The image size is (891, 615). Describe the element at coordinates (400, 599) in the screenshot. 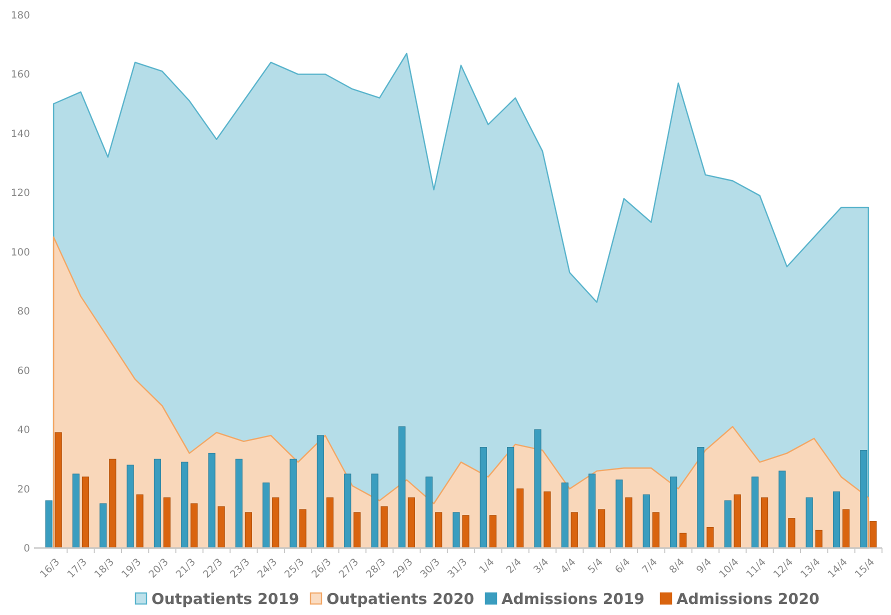

I see `legend-label: Outpatients 2020` at that location.